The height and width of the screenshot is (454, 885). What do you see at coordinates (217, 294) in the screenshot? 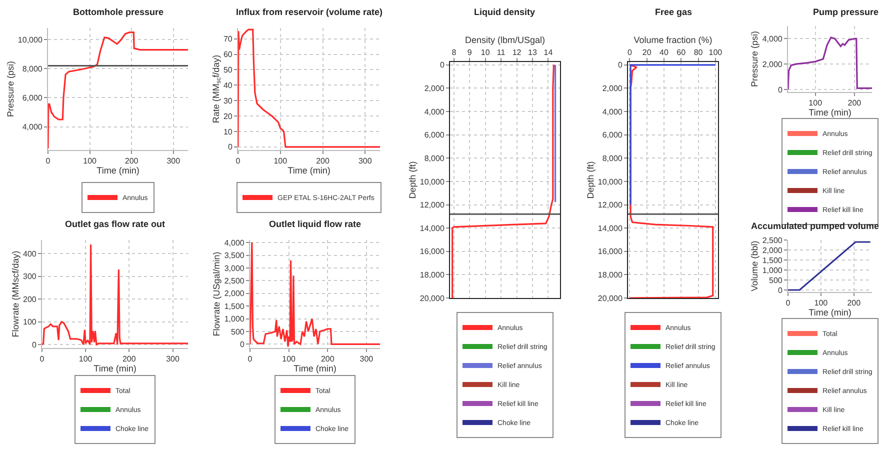
I see `y-axis-title: Flowrate (USgal/min)` at bounding box center [217, 294].